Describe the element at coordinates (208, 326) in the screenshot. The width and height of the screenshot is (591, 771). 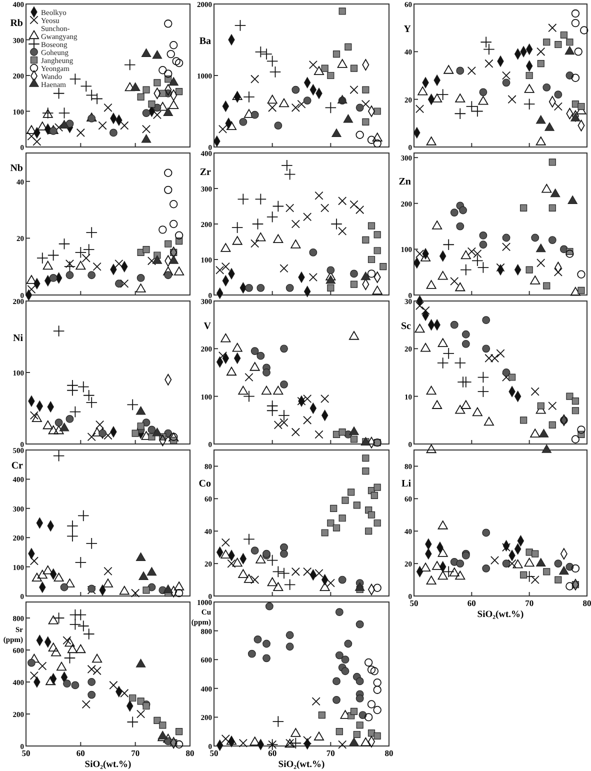
I see `y-axis-title: V` at that location.